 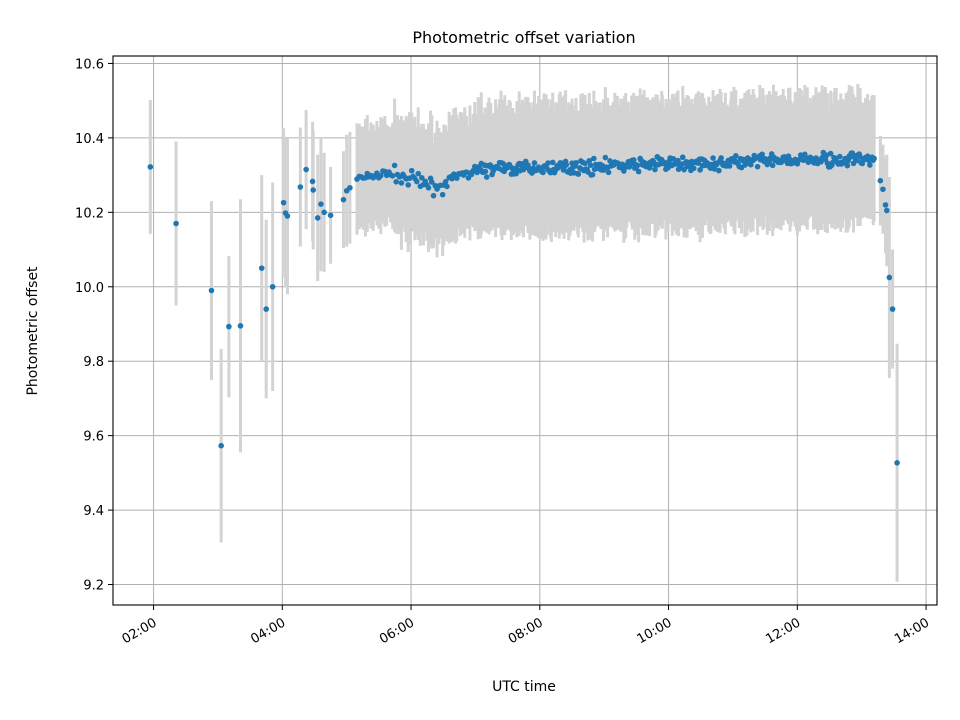 What do you see at coordinates (268, 631) in the screenshot?
I see `x-tick-label: 04:00` at bounding box center [268, 631].